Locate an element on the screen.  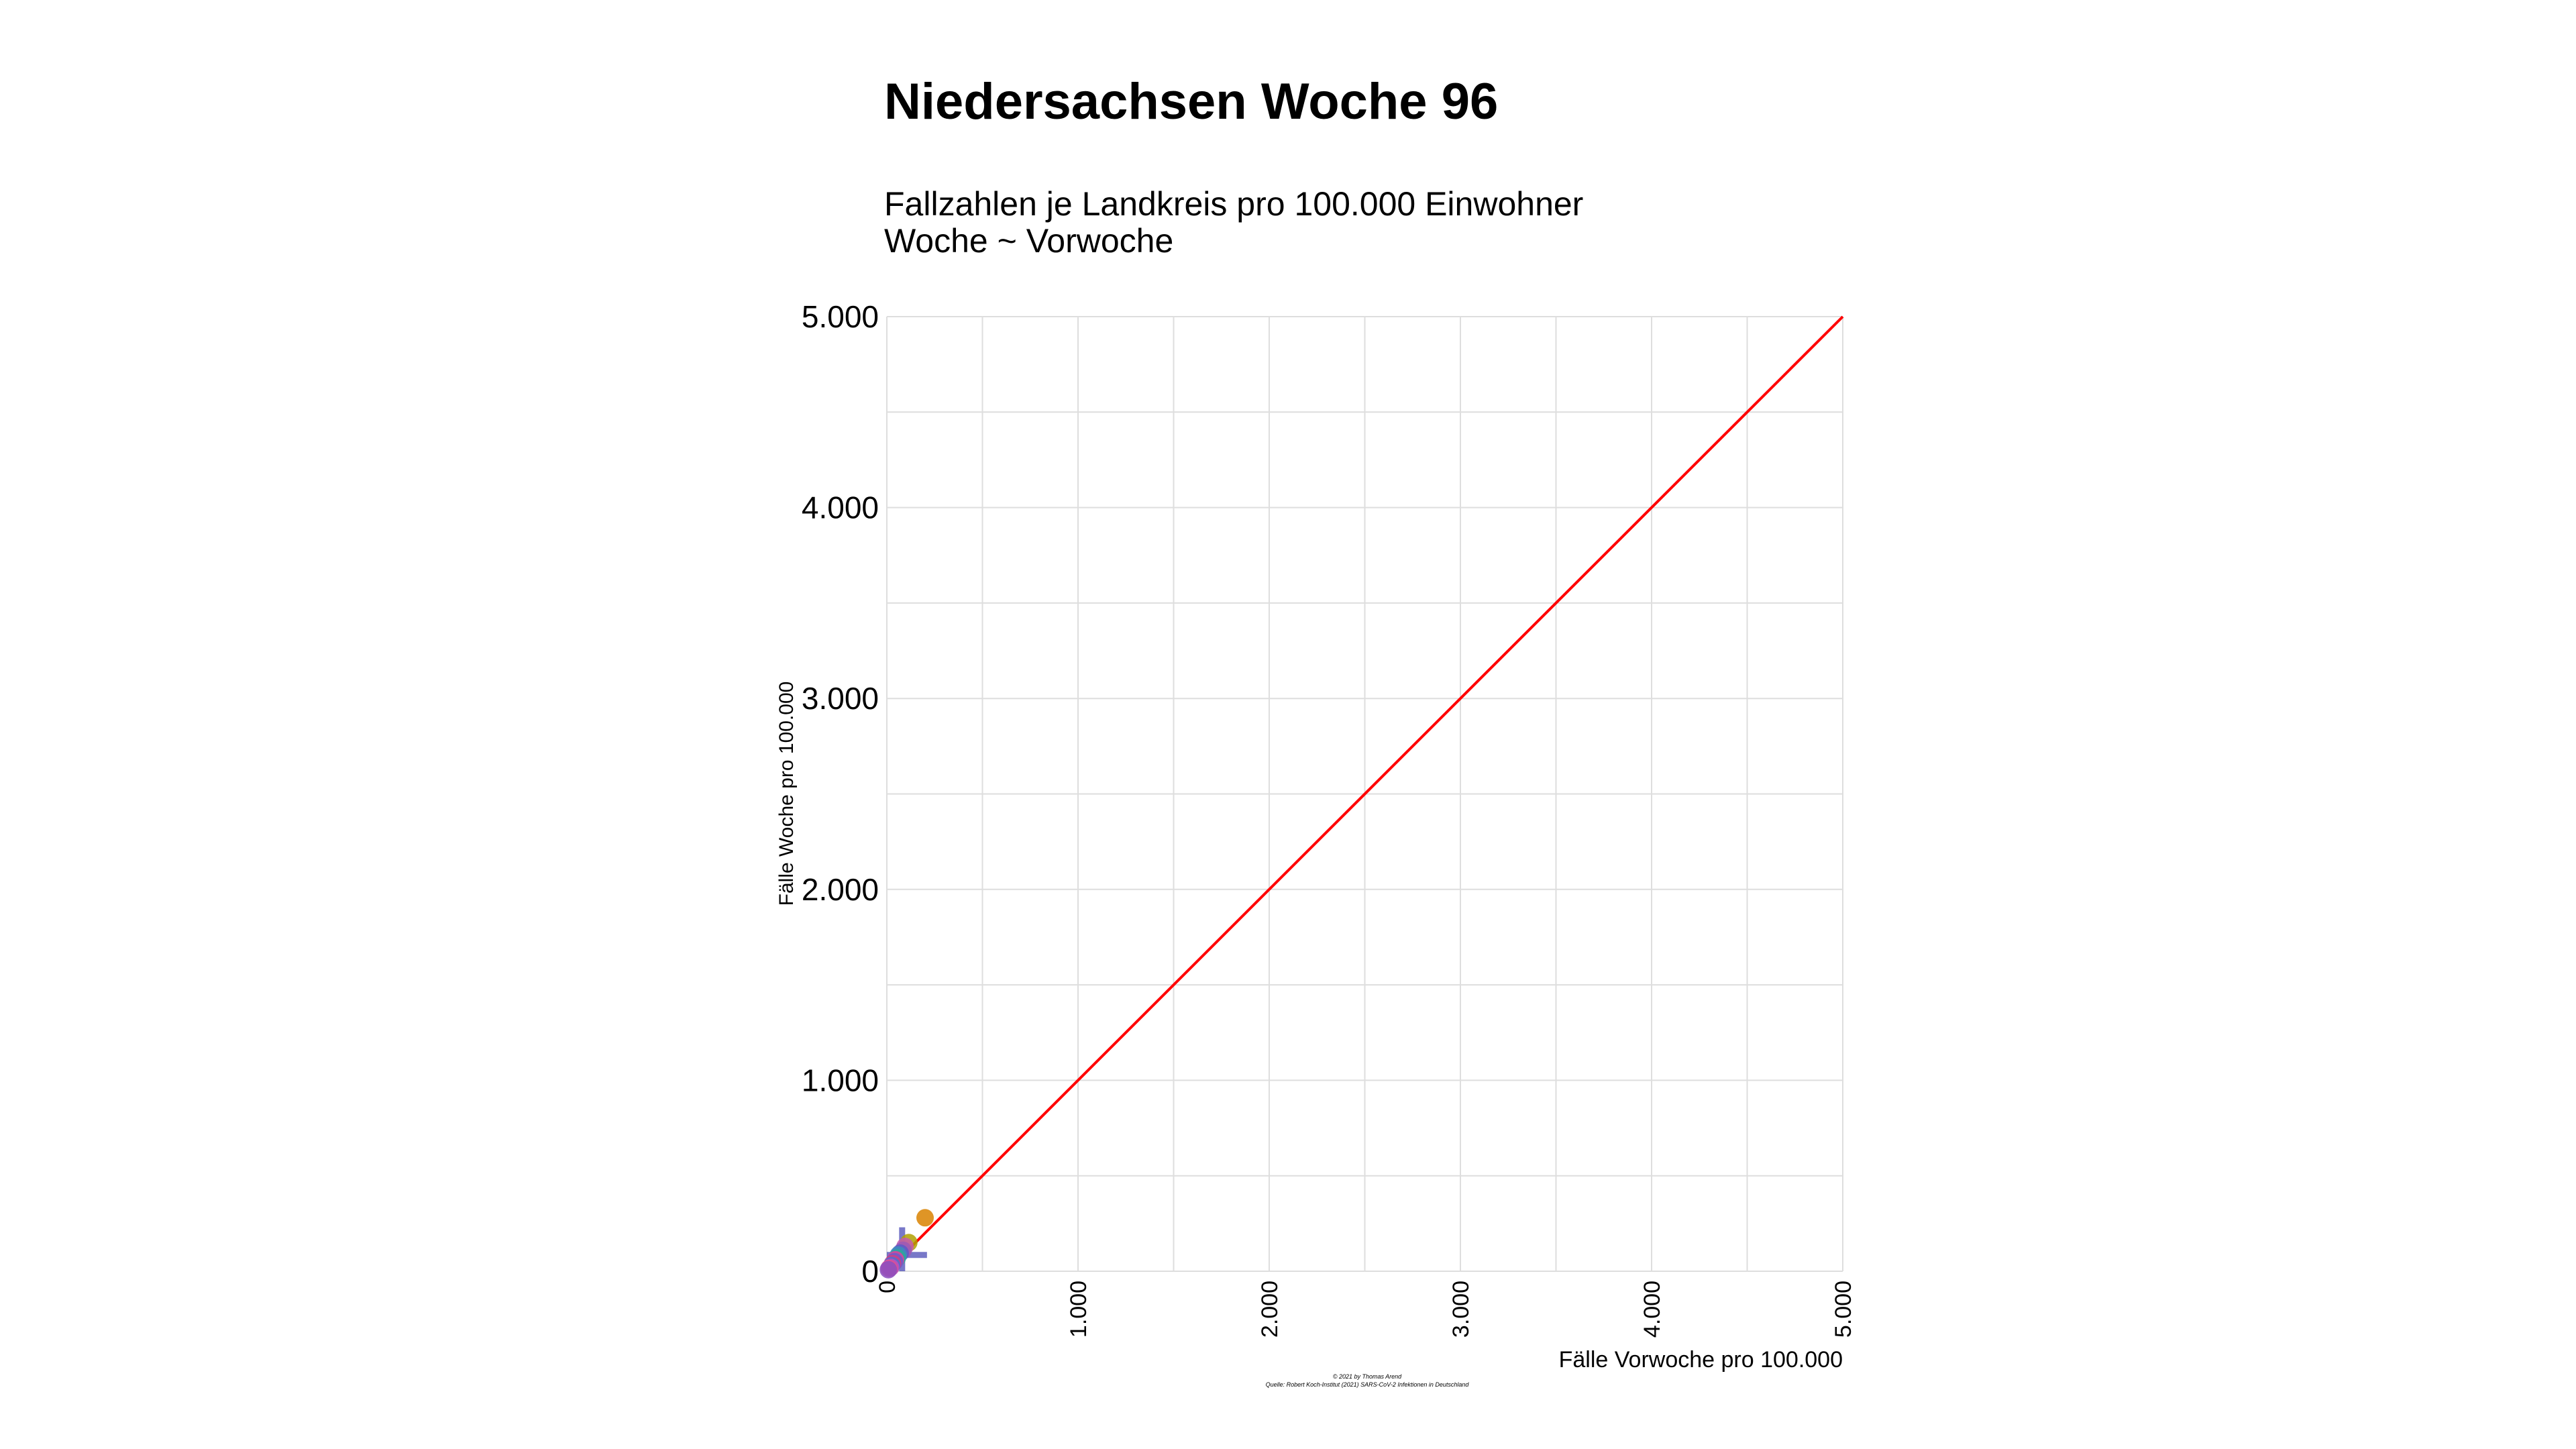
y-axis-title: Fälle Woche pro 100.000 is located at coordinates (786, 794).